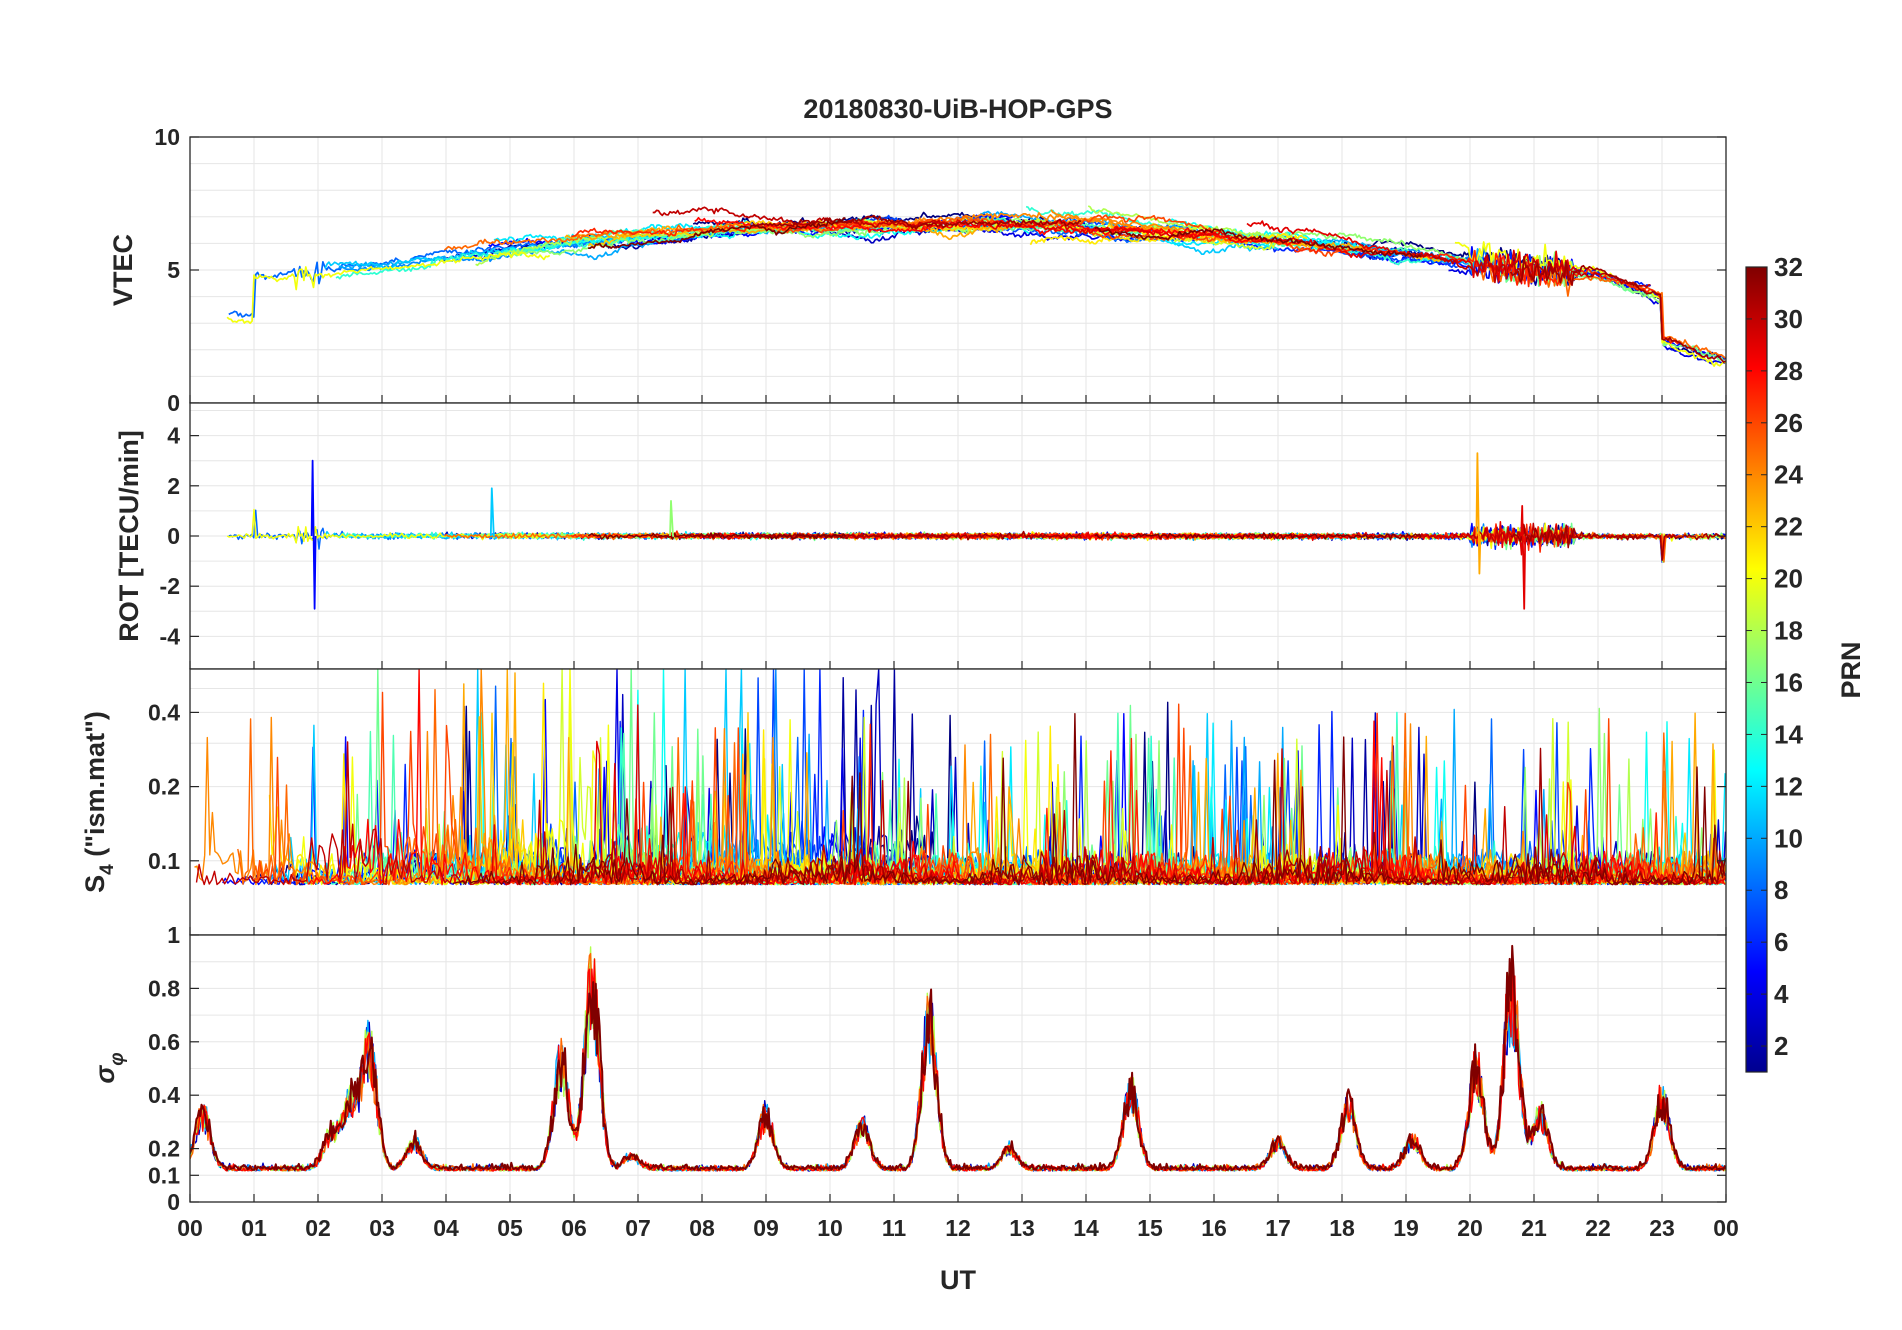 The height and width of the screenshot is (1330, 1902). Describe the element at coordinates (164, 1042) in the screenshot. I see `y-tick-label: 0.6` at that location.